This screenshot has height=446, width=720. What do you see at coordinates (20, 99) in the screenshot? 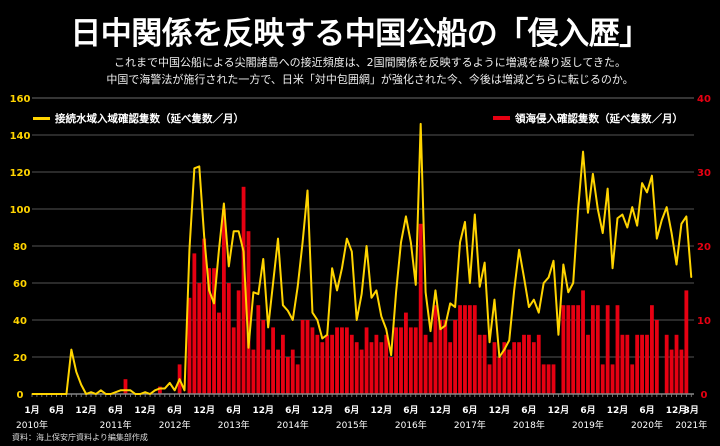
I see `left-axis-tick-label: 160` at bounding box center [20, 99].